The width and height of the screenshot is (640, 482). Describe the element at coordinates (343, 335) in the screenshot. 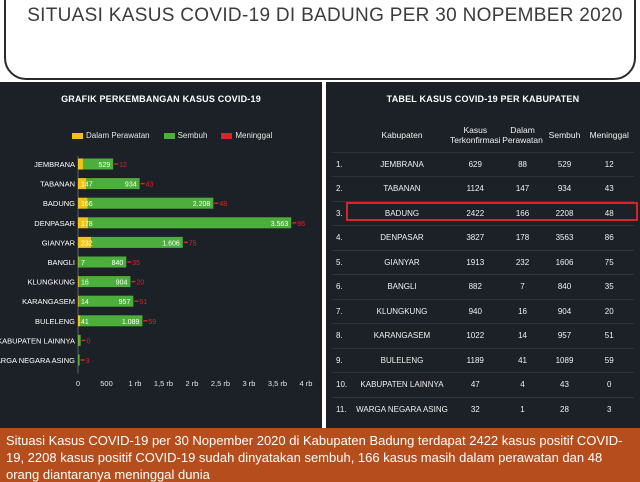

I see `row-number: 8.` at that location.